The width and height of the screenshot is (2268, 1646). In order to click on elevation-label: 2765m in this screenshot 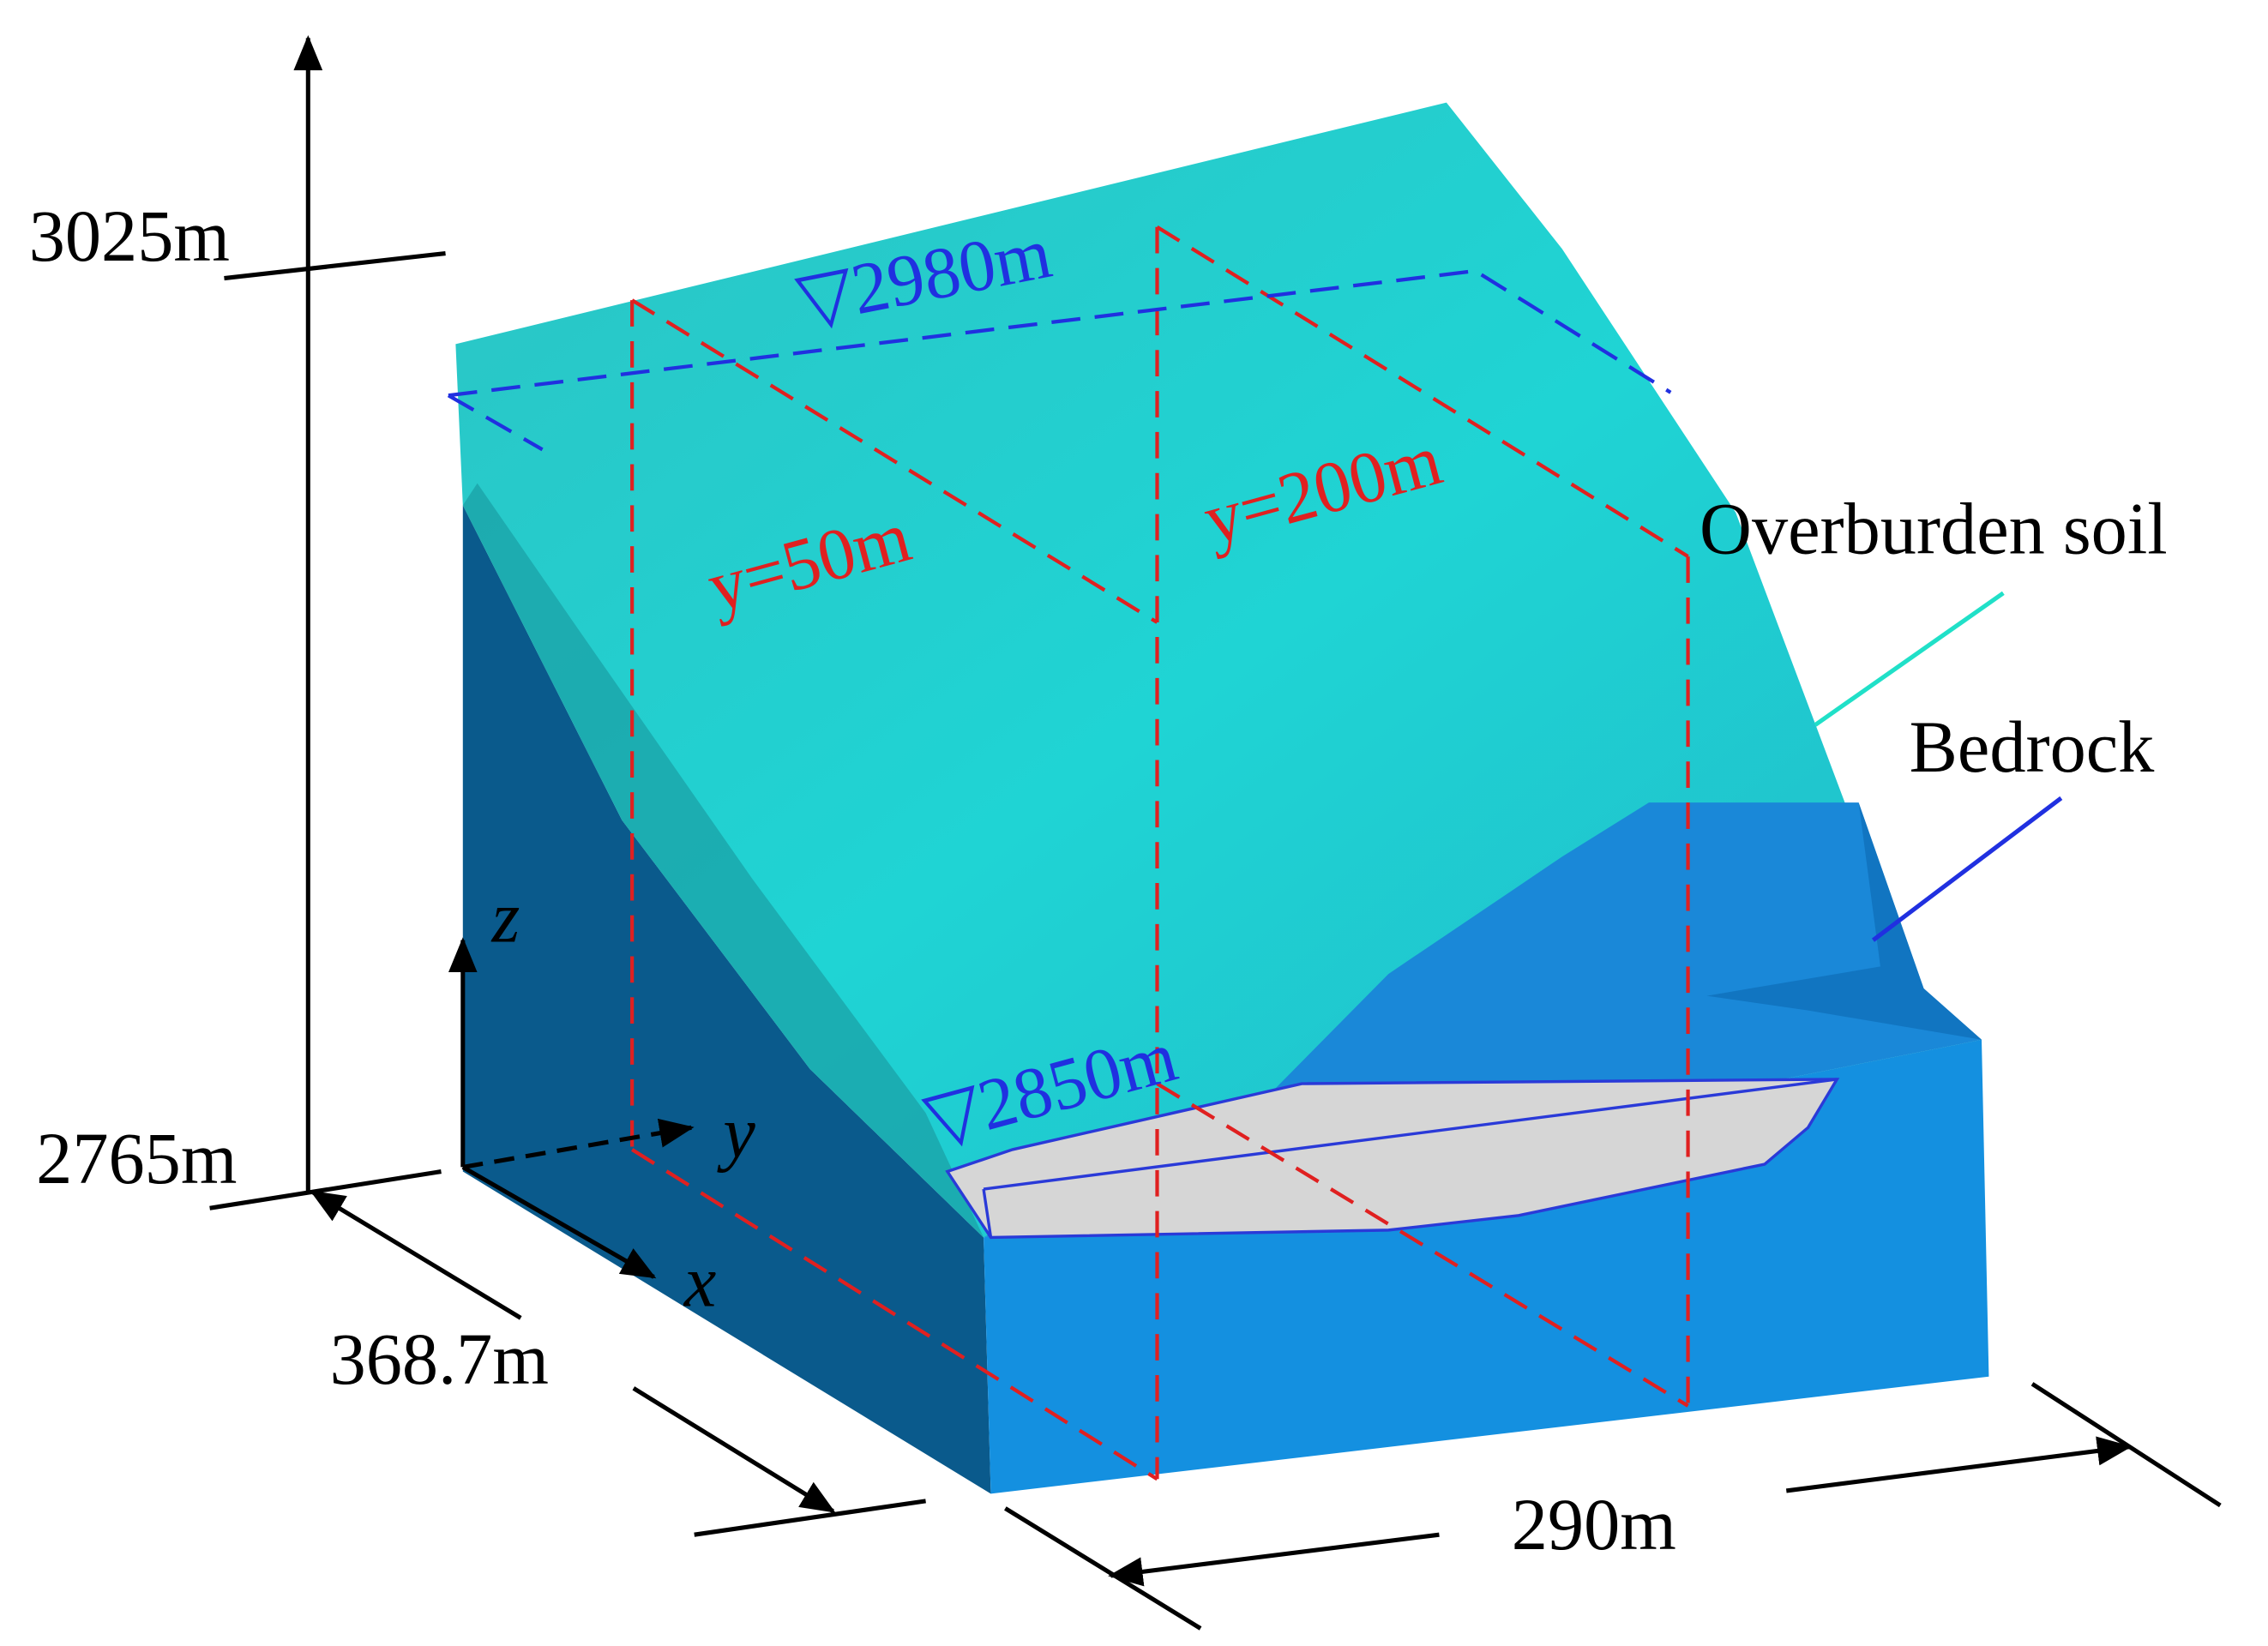, I will do `click(136, 1159)`.